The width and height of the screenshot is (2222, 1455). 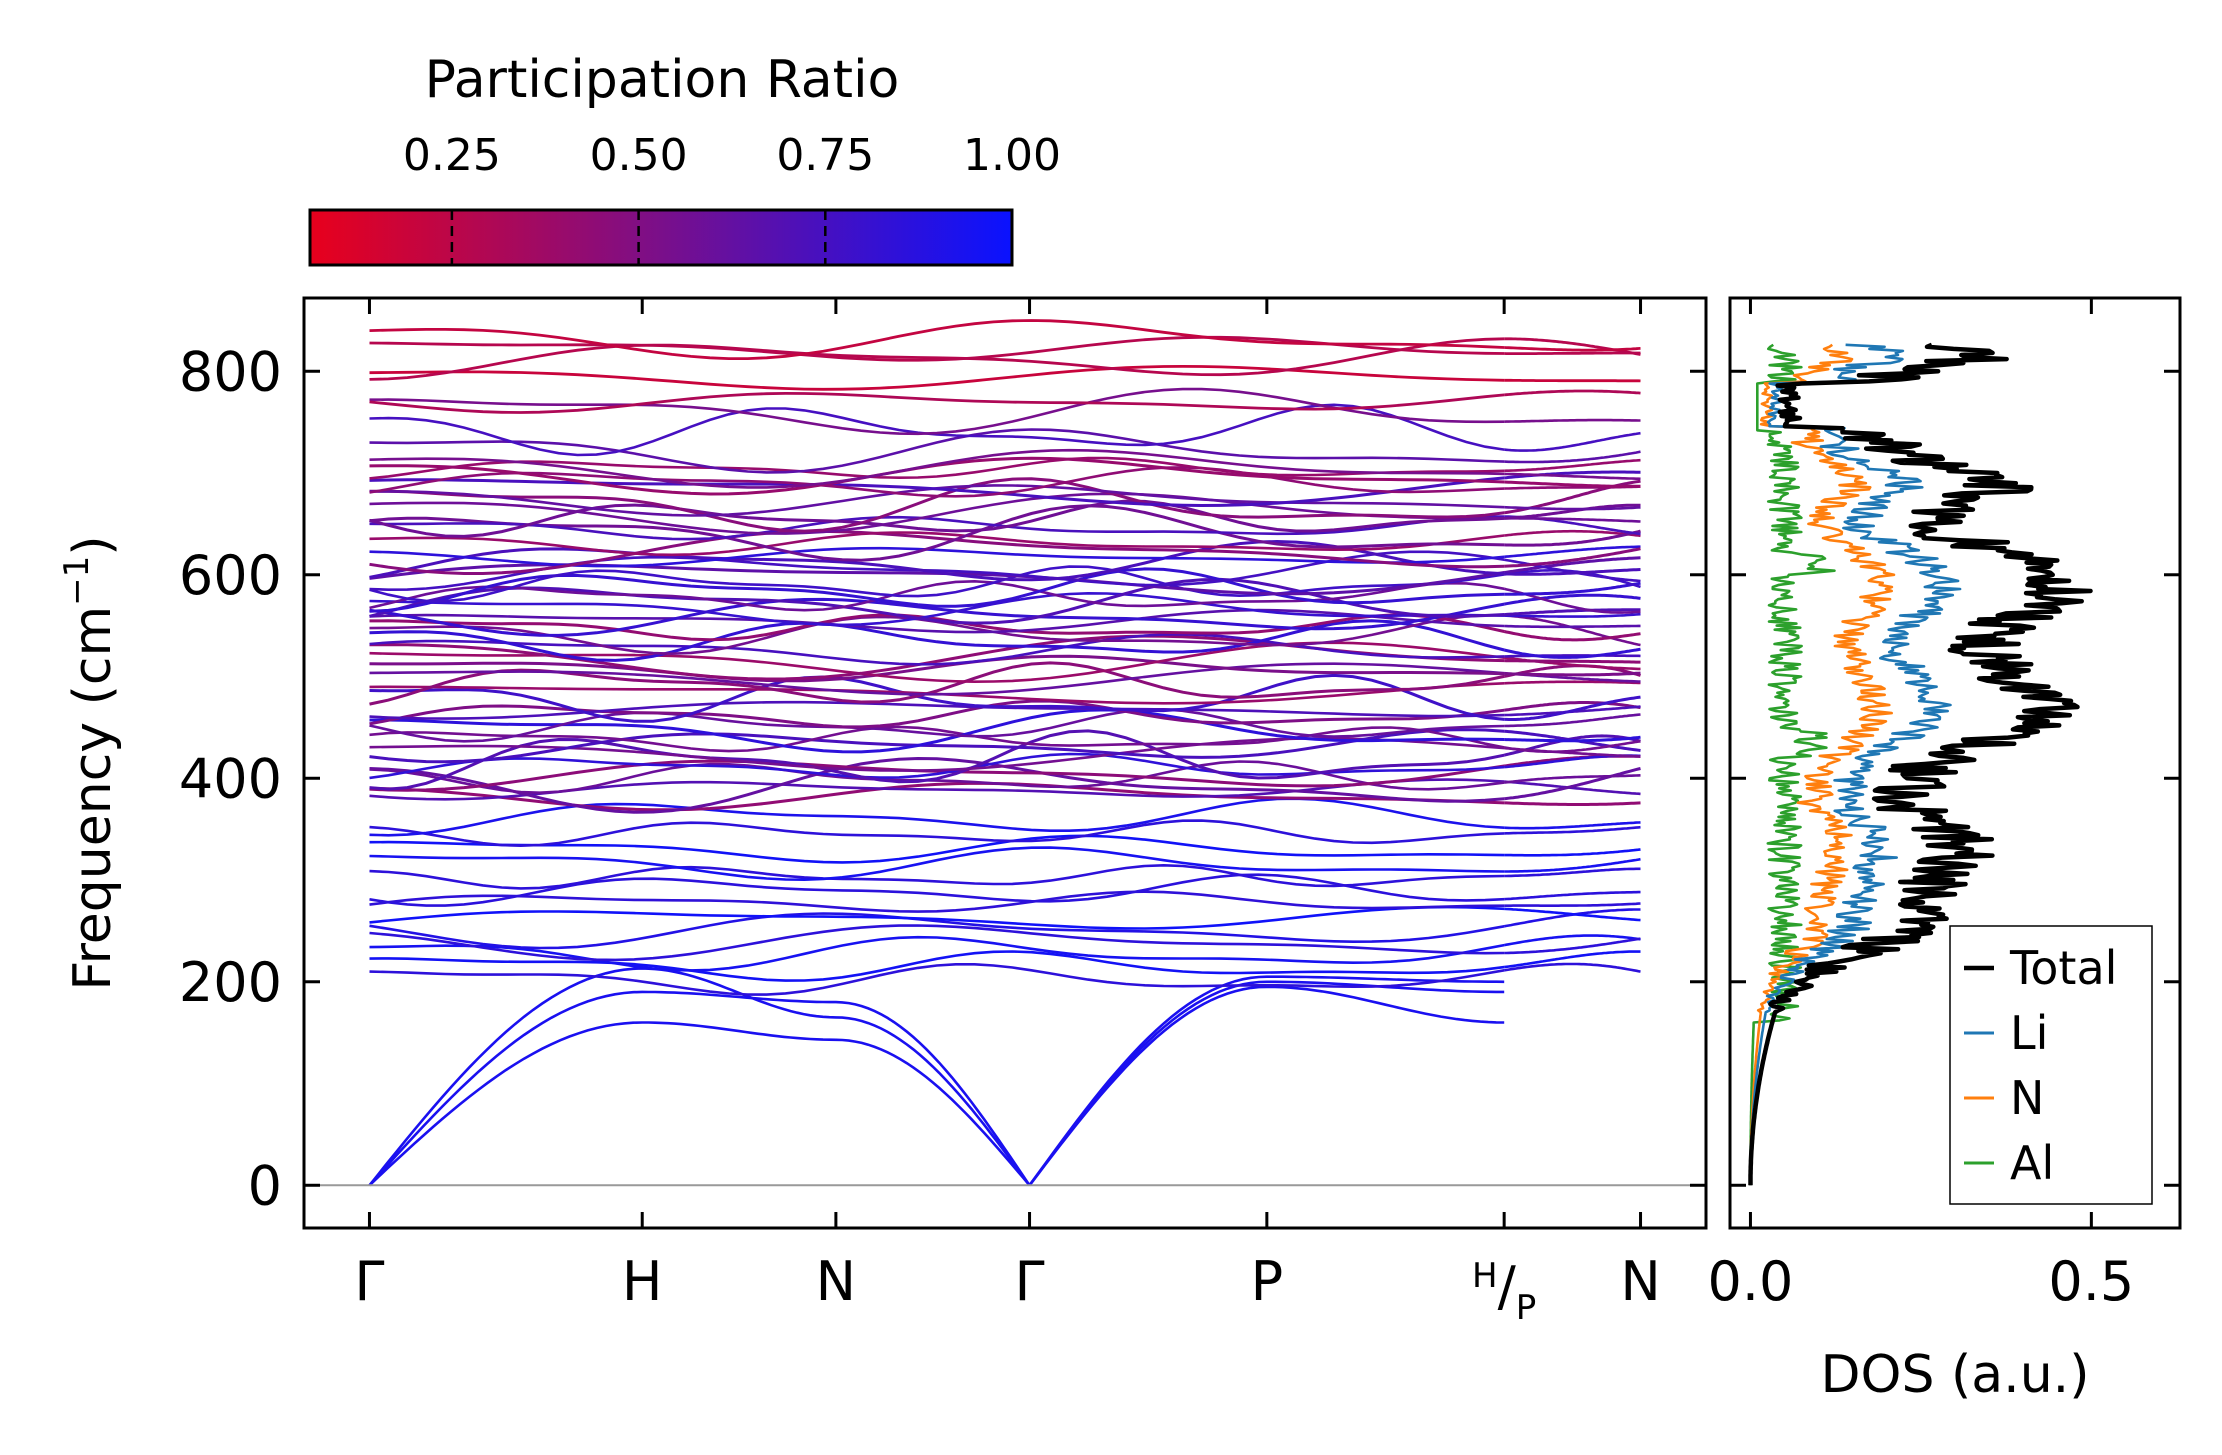 What do you see at coordinates (642, 1281) in the screenshot?
I see `k-label: H` at bounding box center [642, 1281].